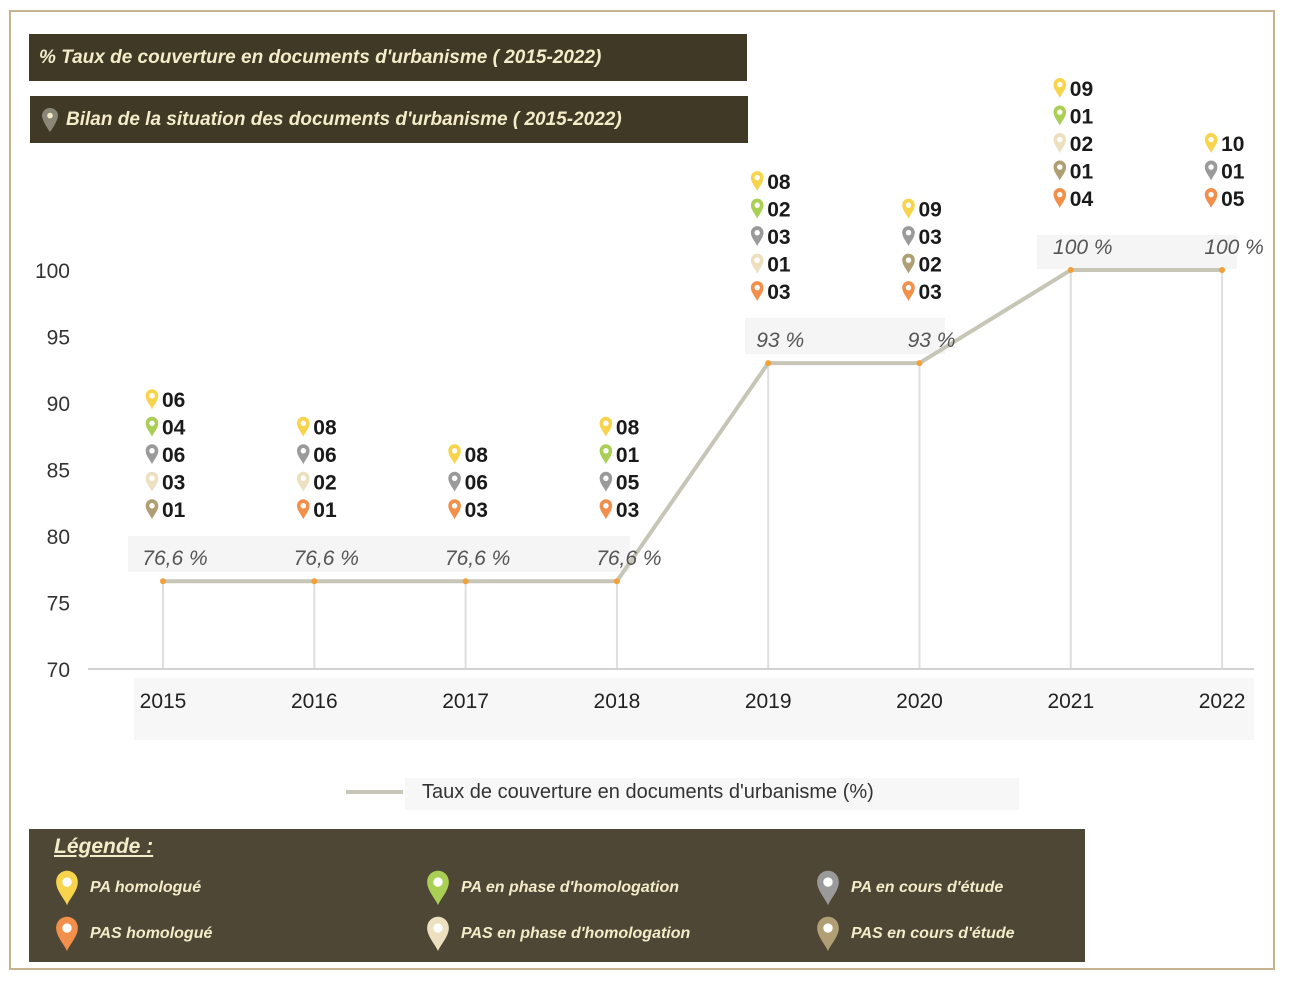  What do you see at coordinates (768, 701) in the screenshot?
I see `x-tick-label: 2019` at bounding box center [768, 701].